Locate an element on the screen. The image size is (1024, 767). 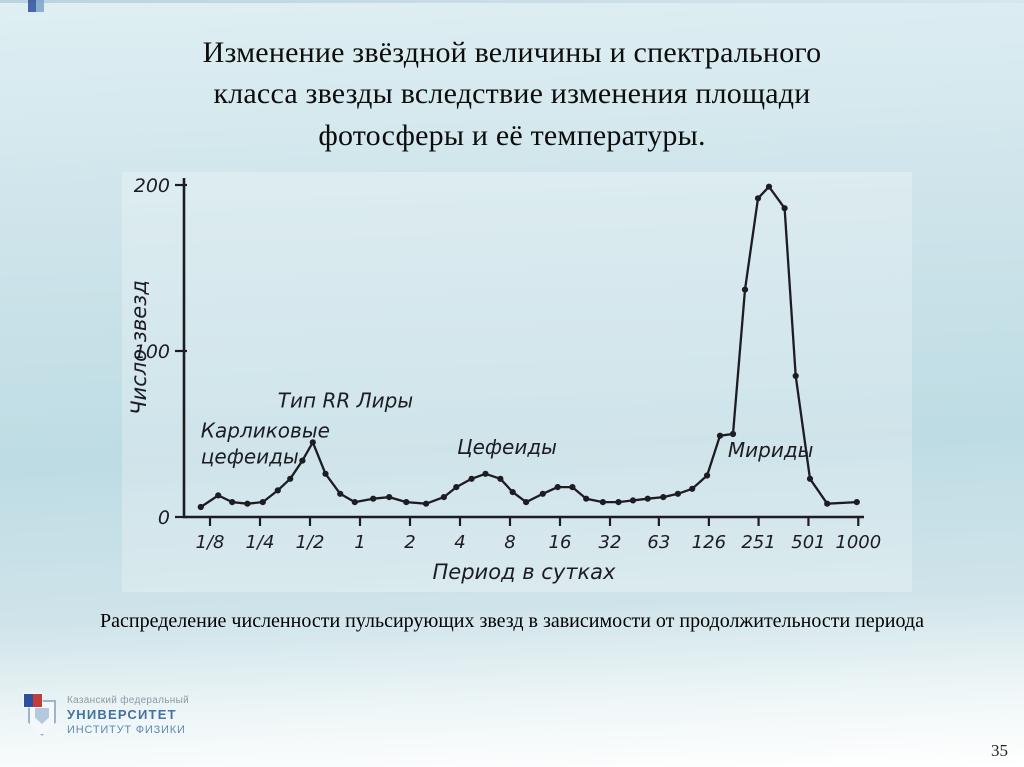
svg-text: 1/8 is located at coordinates (210, 542).